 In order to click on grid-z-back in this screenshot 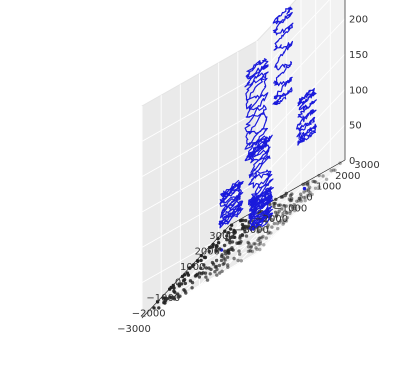, I will do `click(293, 38)`.